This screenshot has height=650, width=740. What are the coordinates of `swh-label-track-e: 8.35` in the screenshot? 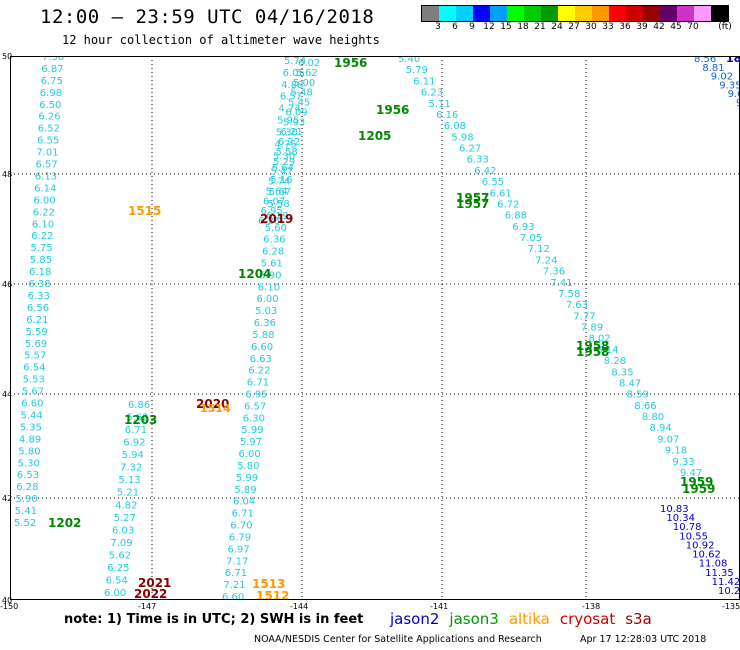 It's located at (622, 372).